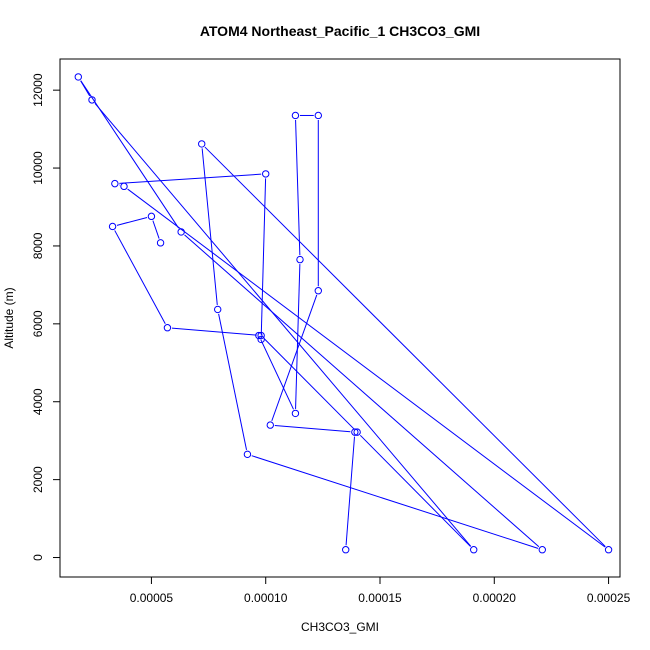 This screenshot has width=650, height=650. Describe the element at coordinates (38, 90) in the screenshot. I see `y-tick-label: 12000` at that location.